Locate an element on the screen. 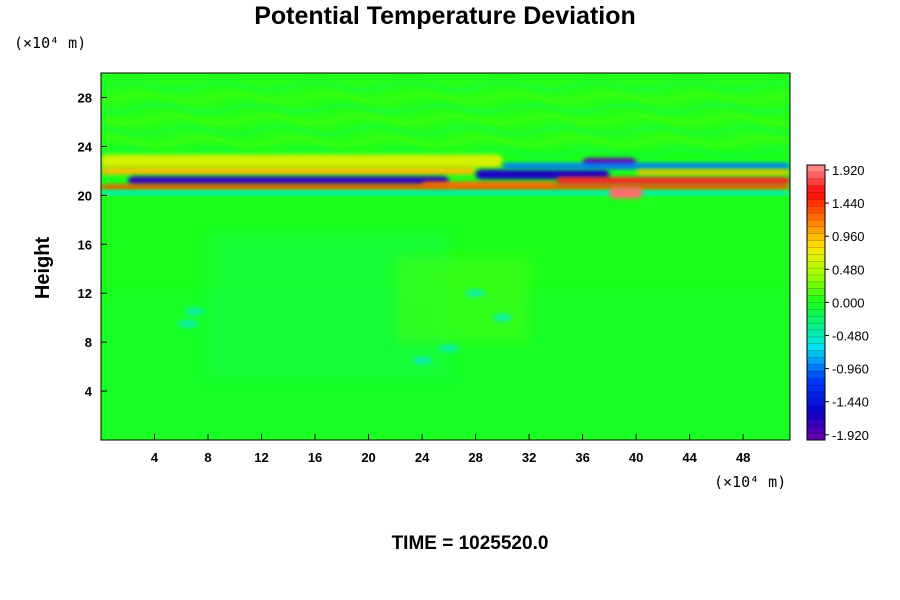 The height and width of the screenshot is (600, 900). x-tick-label: 4 is located at coordinates (155, 457).